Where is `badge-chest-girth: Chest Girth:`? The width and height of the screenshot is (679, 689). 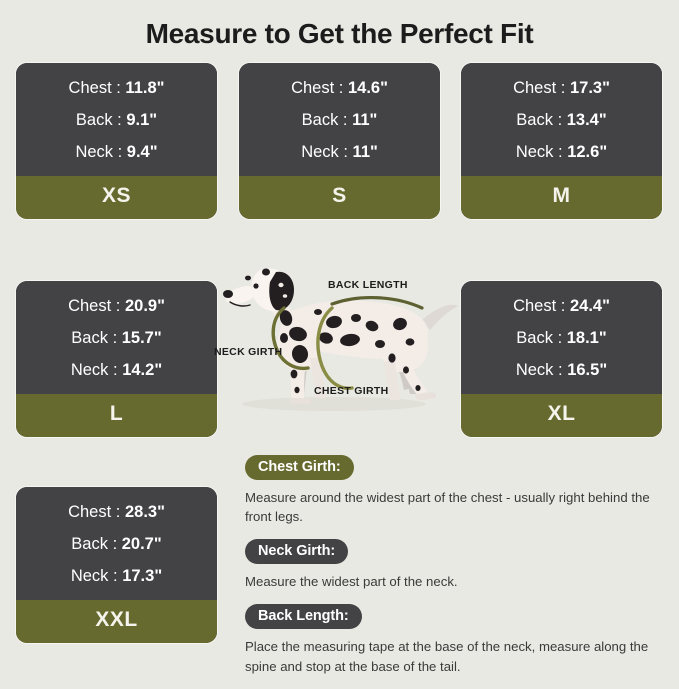 badge-chest-girth: Chest Girth: is located at coordinates (299, 467).